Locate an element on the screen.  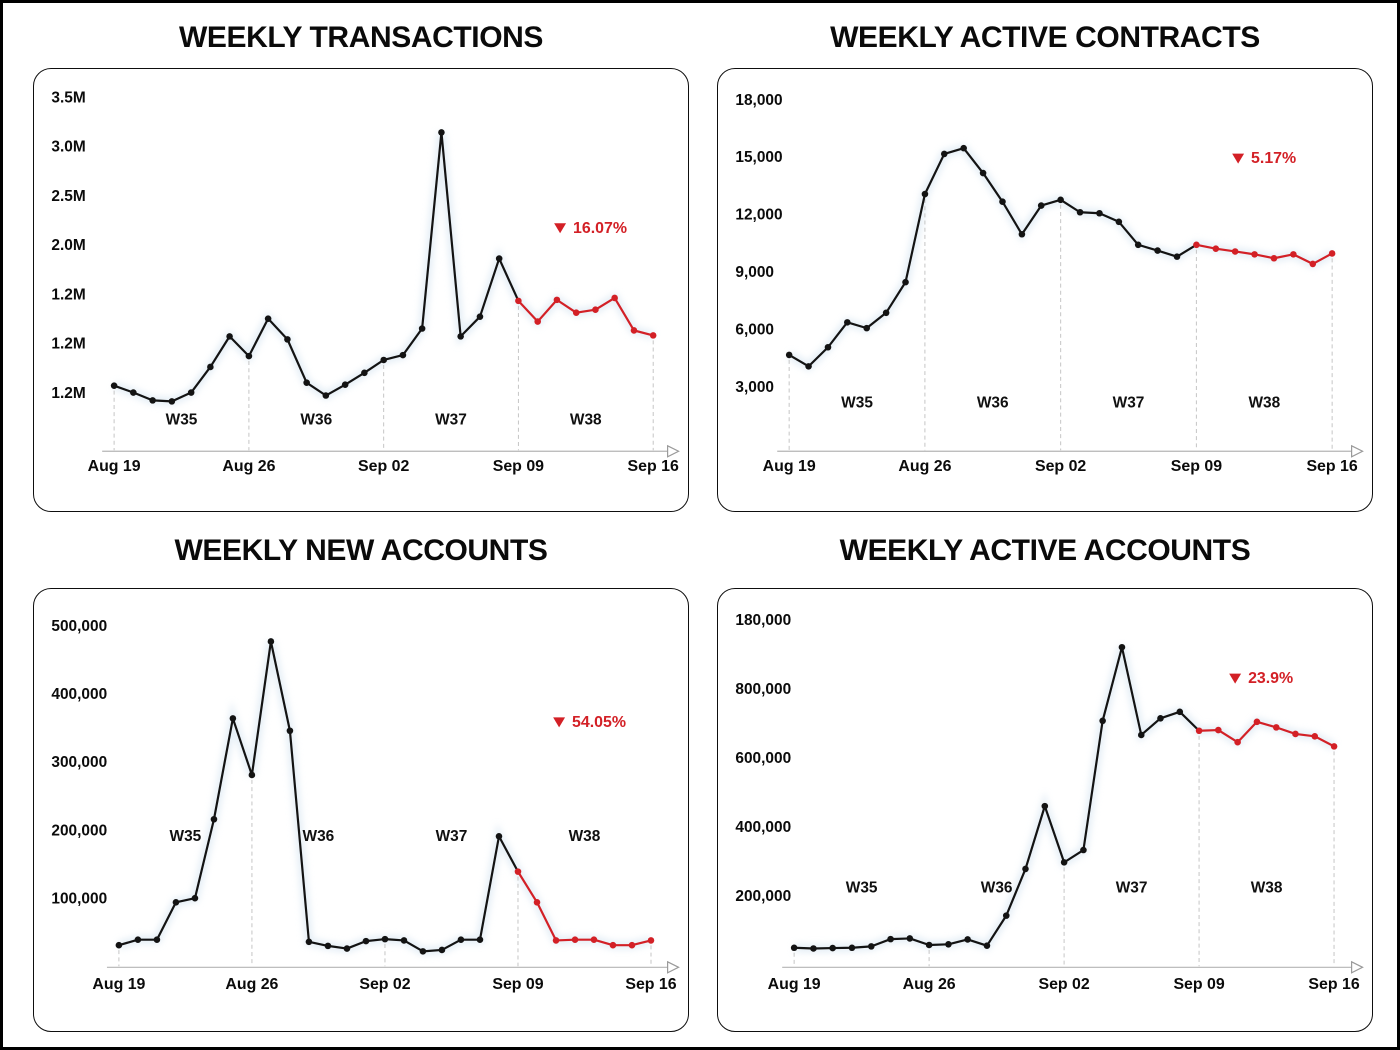
y-tick-label: 300,000 is located at coordinates (79, 762).